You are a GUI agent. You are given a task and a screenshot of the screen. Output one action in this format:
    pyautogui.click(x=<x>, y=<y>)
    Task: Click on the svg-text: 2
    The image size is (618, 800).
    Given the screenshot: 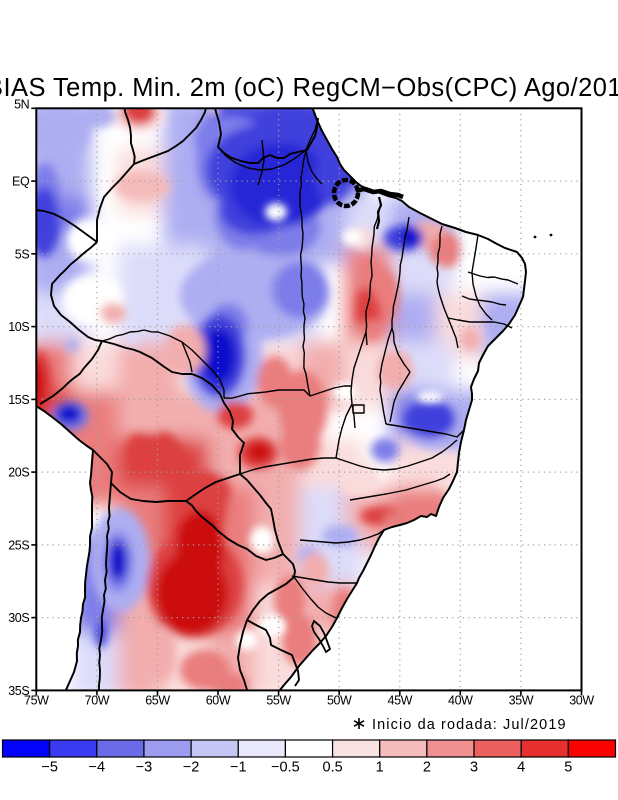 What is the action you would take?
    pyautogui.click(x=427, y=768)
    